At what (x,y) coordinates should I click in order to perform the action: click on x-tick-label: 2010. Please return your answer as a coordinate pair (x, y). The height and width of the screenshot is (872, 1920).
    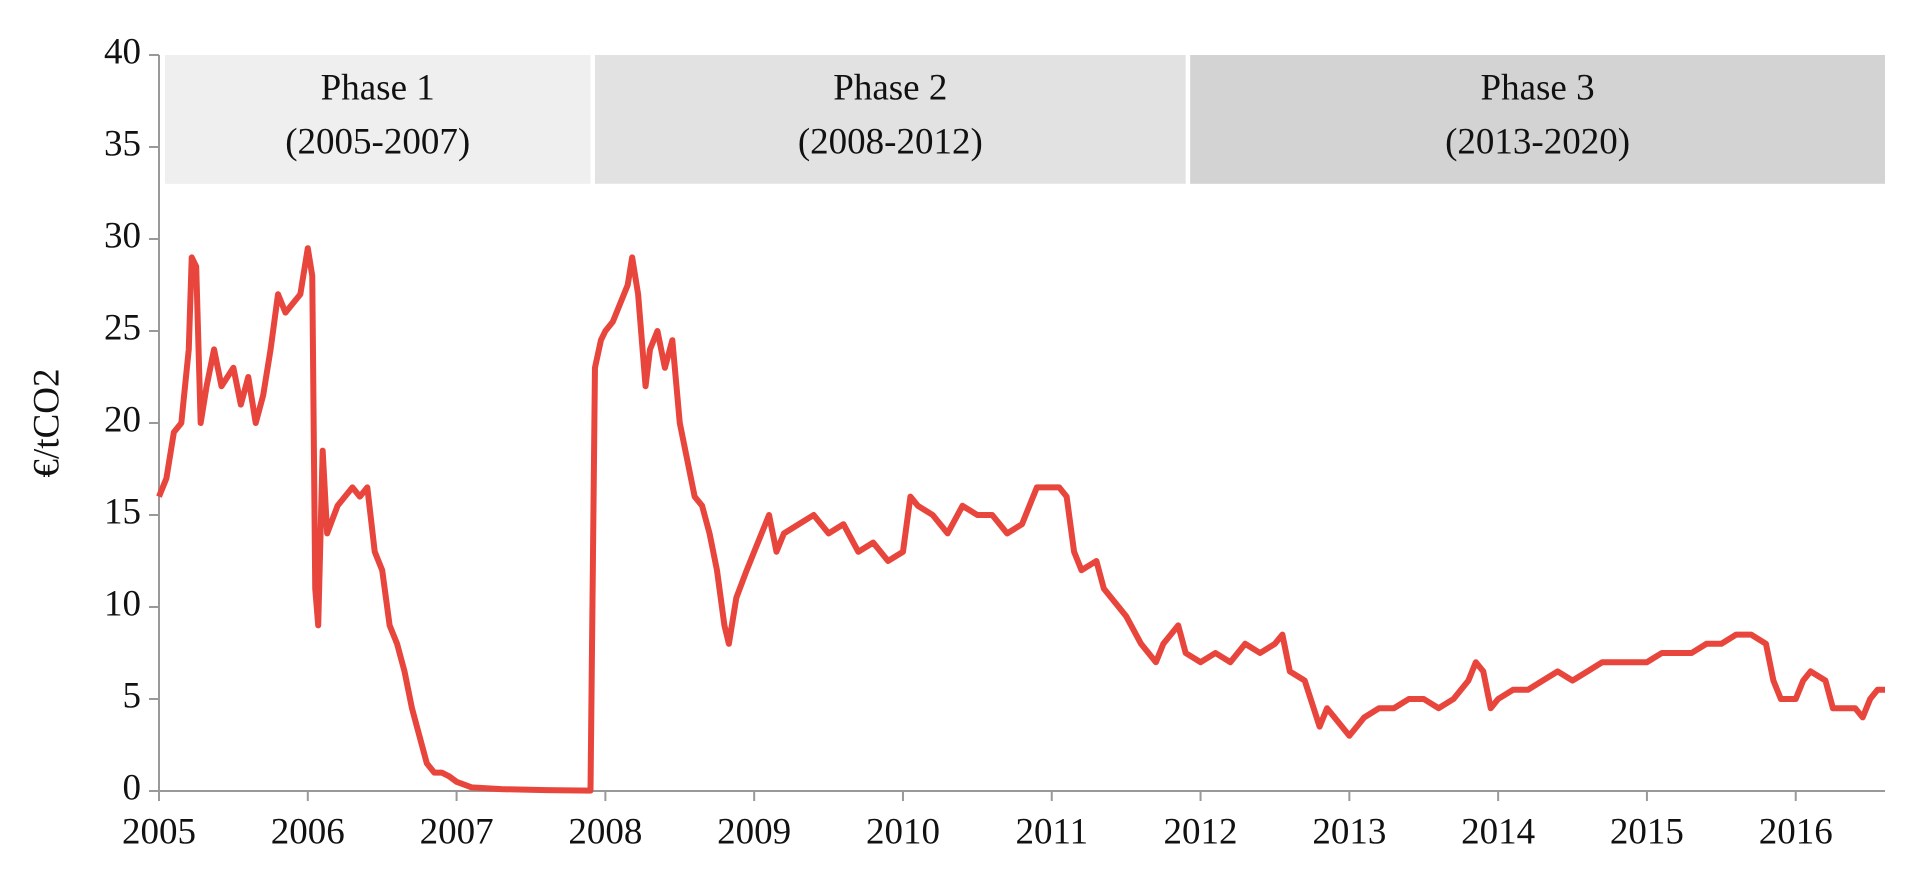
    Looking at the image, I should click on (903, 831).